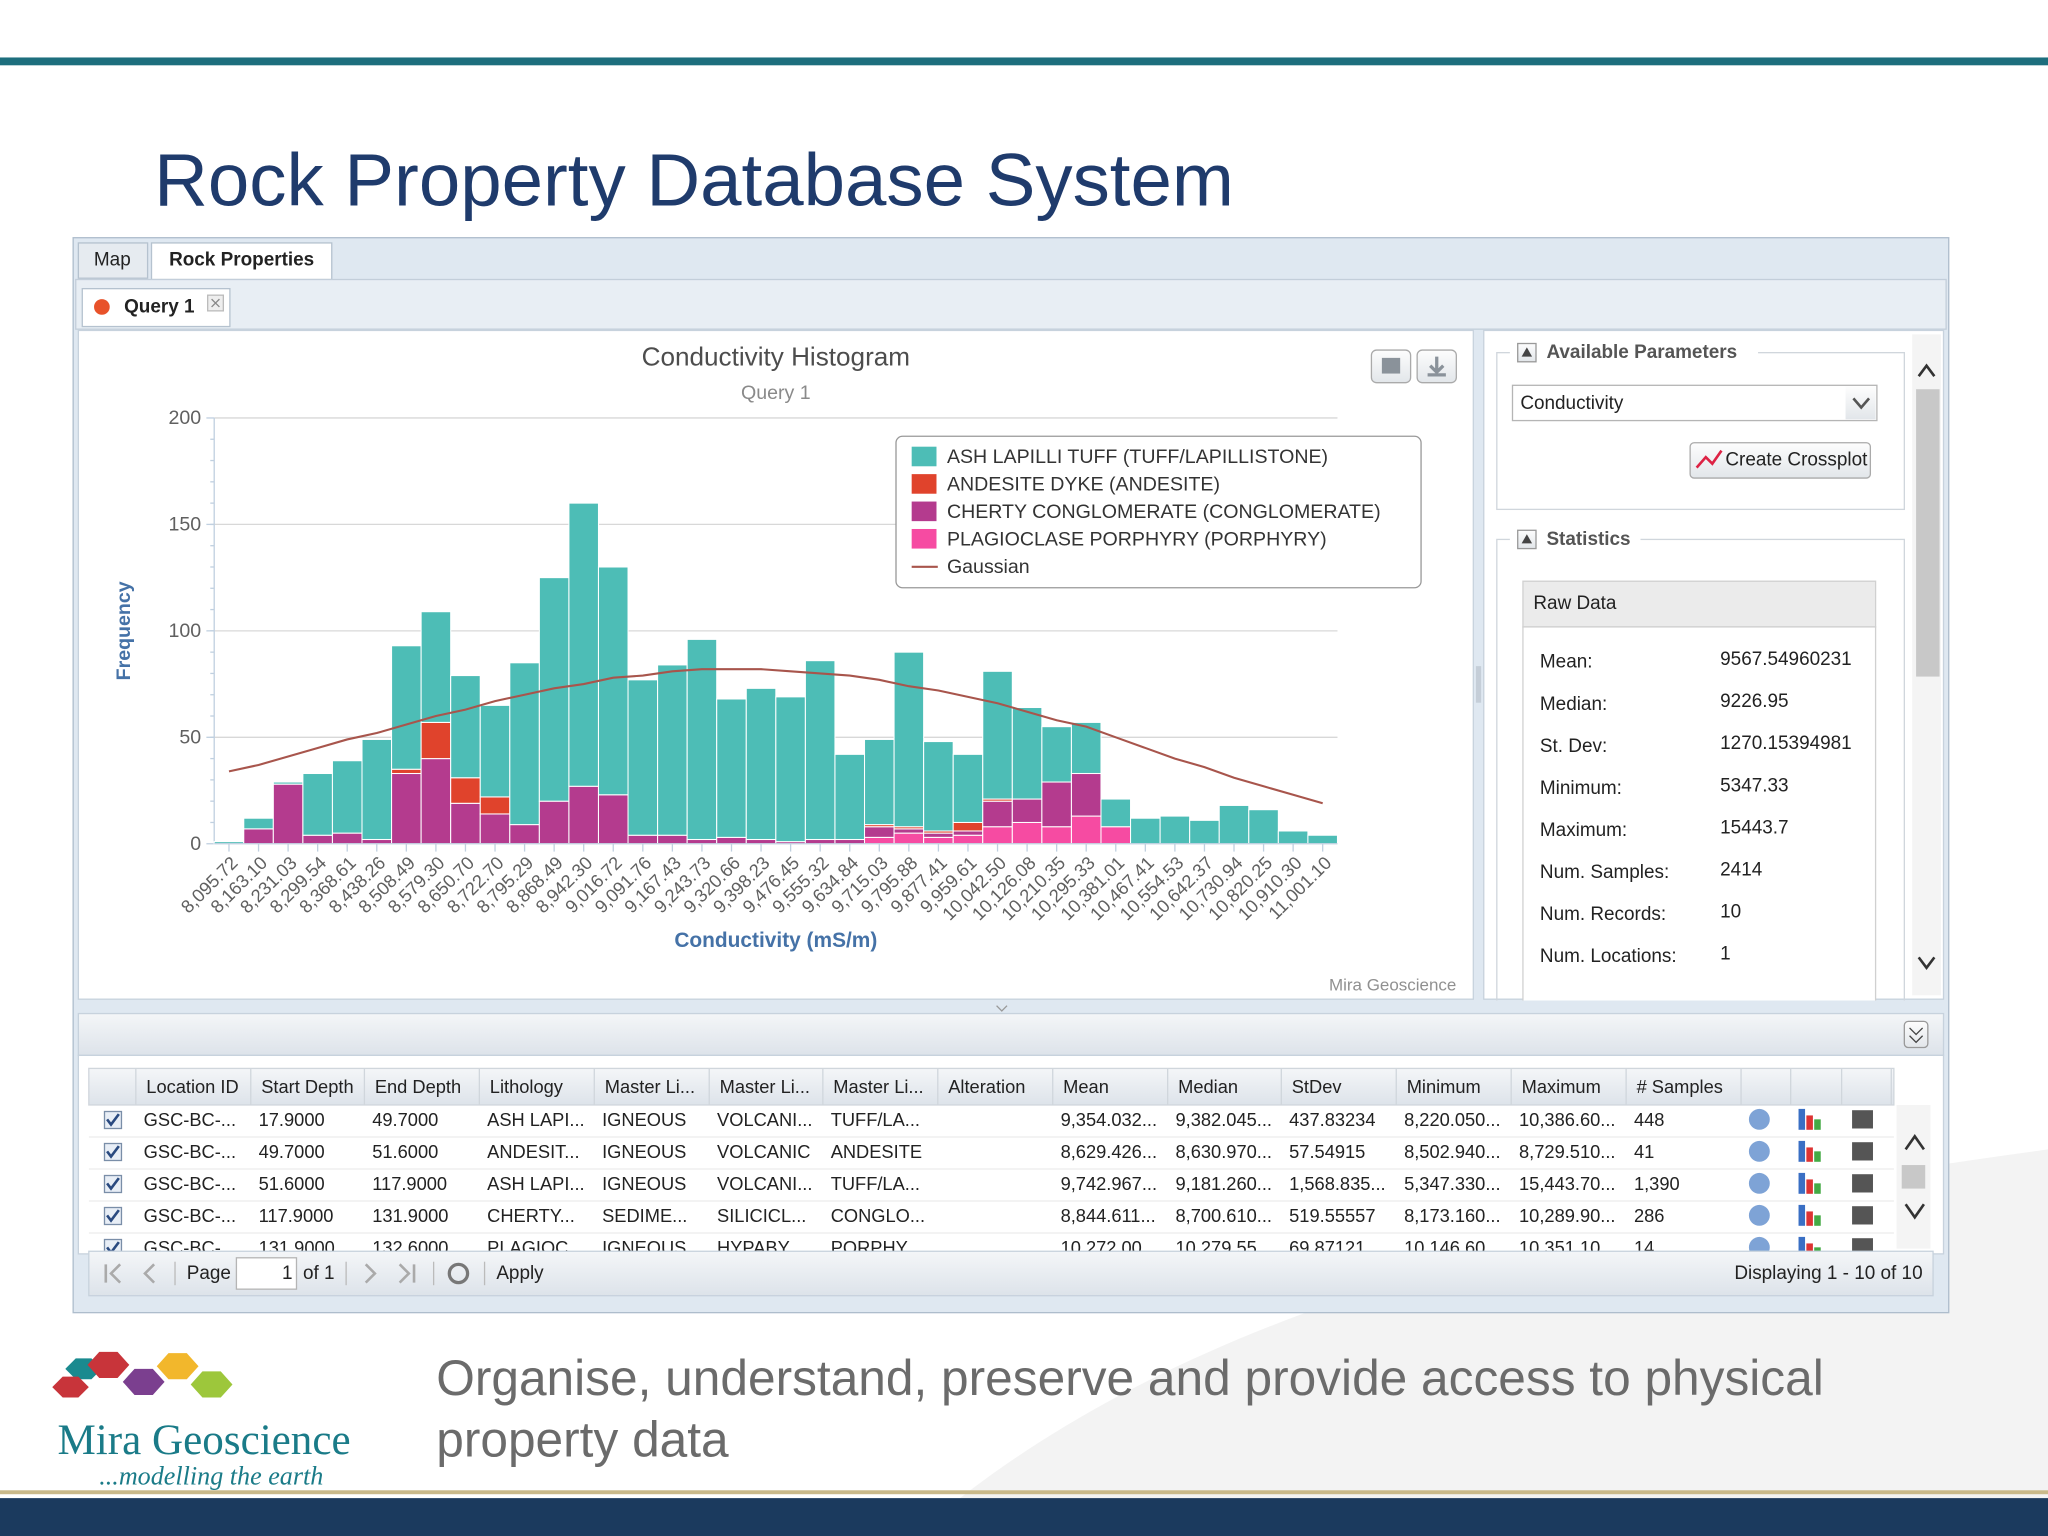  Describe the element at coordinates (1694, 403) in the screenshot. I see `dropdown` at that location.